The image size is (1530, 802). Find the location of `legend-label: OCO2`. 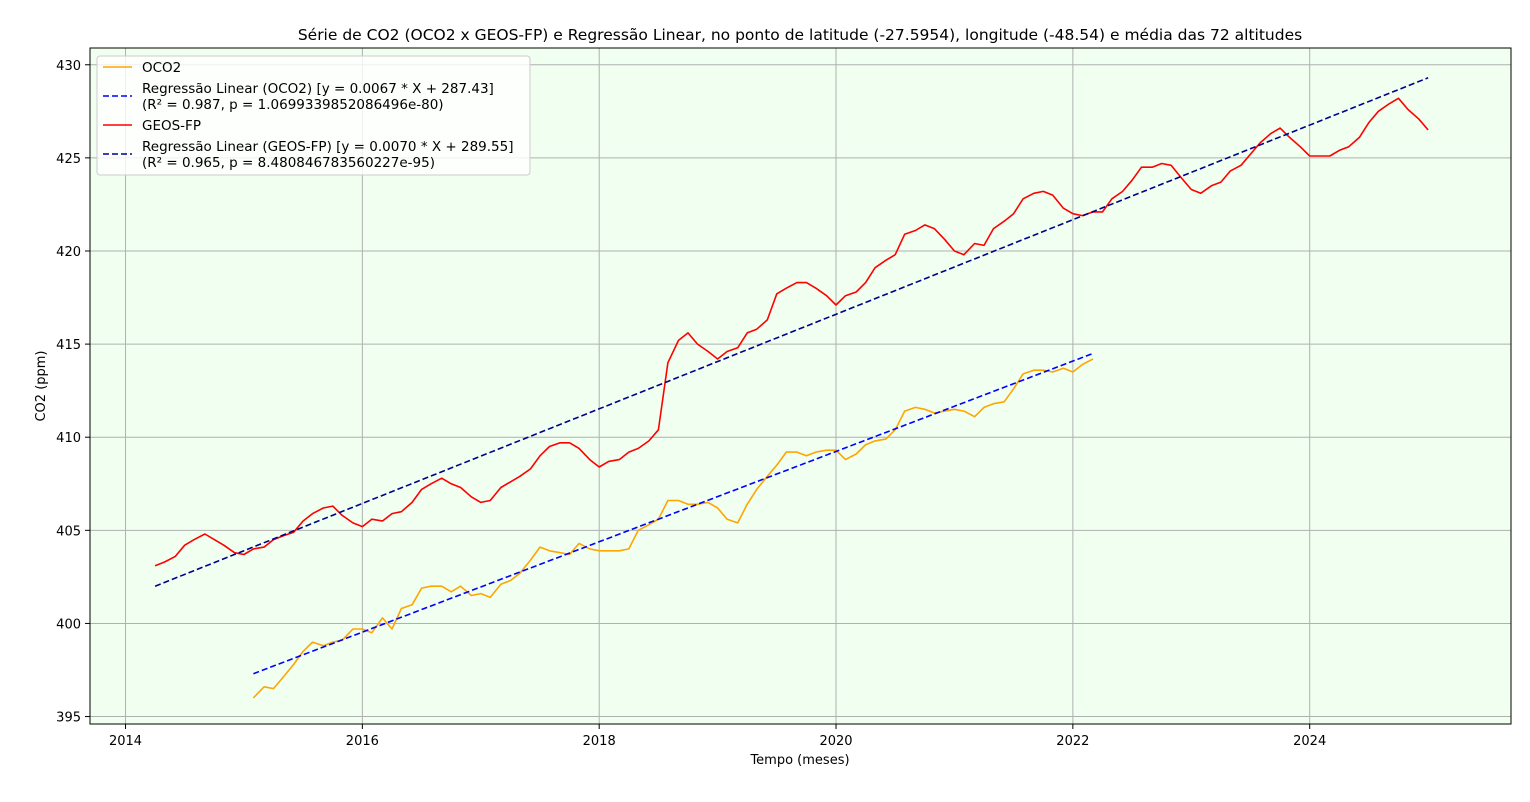

legend-label: OCO2 is located at coordinates (161, 68).